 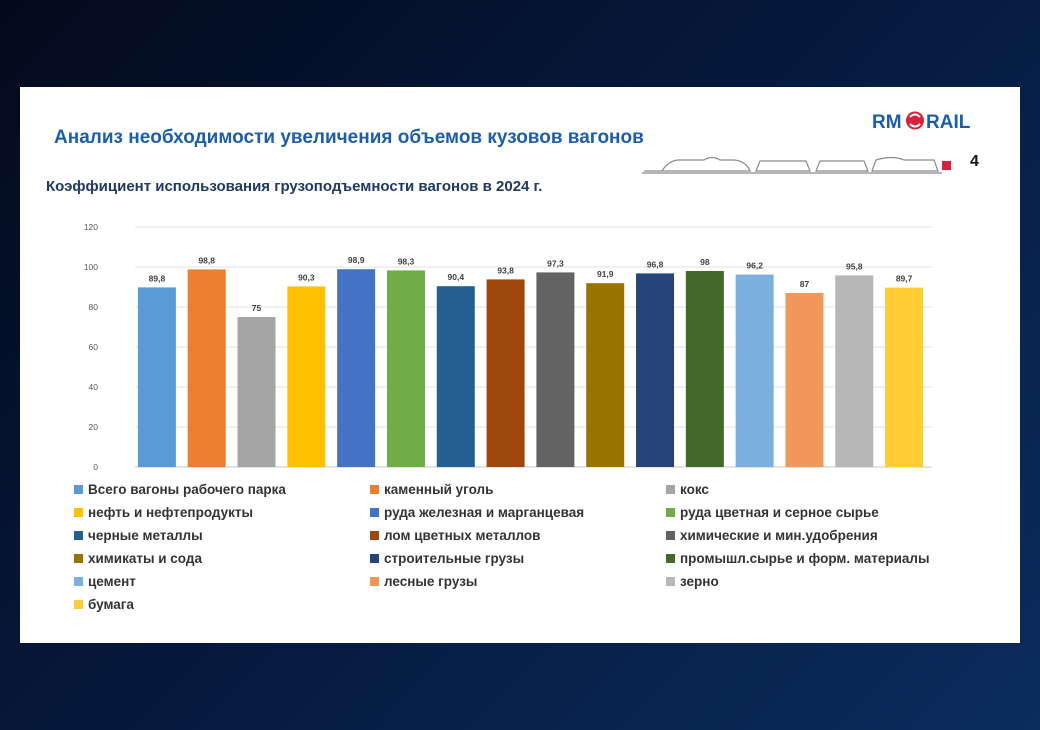 What do you see at coordinates (705, 262) in the screenshot?
I see `bar-value-label: 98` at bounding box center [705, 262].